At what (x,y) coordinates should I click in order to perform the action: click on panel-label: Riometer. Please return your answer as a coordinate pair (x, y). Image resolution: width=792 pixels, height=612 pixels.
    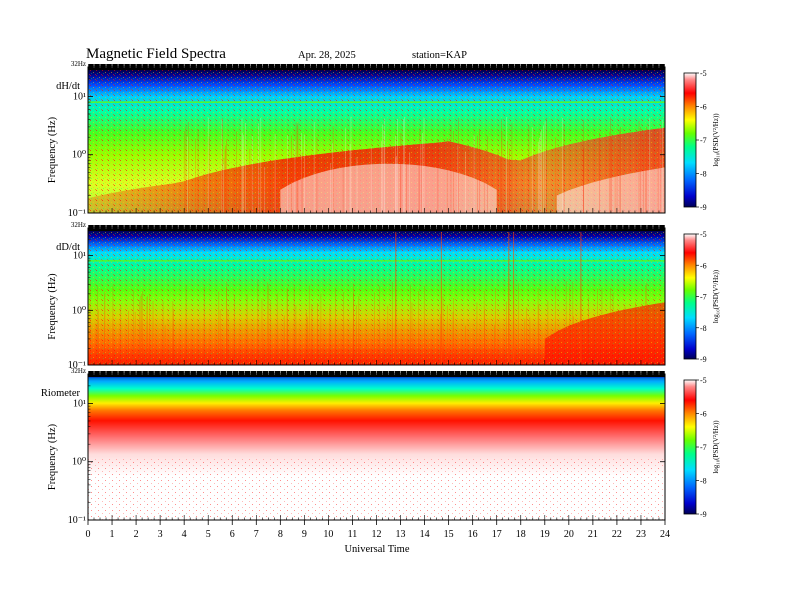
    Looking at the image, I should click on (61, 393).